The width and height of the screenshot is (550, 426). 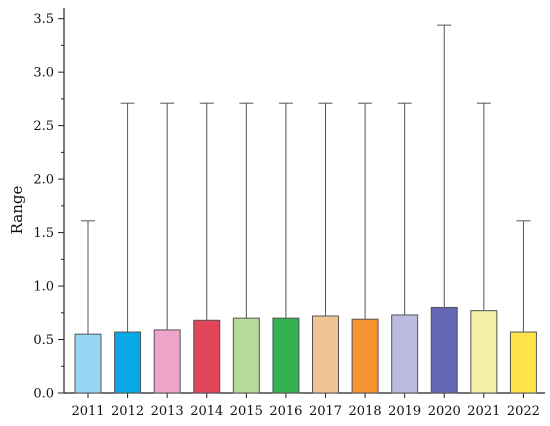 I want to click on x-tick-label: 2015, so click(x=246, y=411).